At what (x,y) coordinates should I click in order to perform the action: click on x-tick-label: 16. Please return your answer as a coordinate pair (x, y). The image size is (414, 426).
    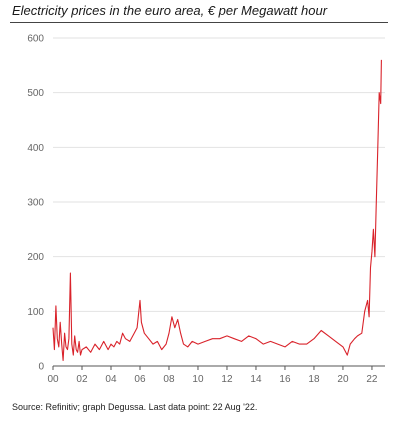
    Looking at the image, I should click on (285, 379).